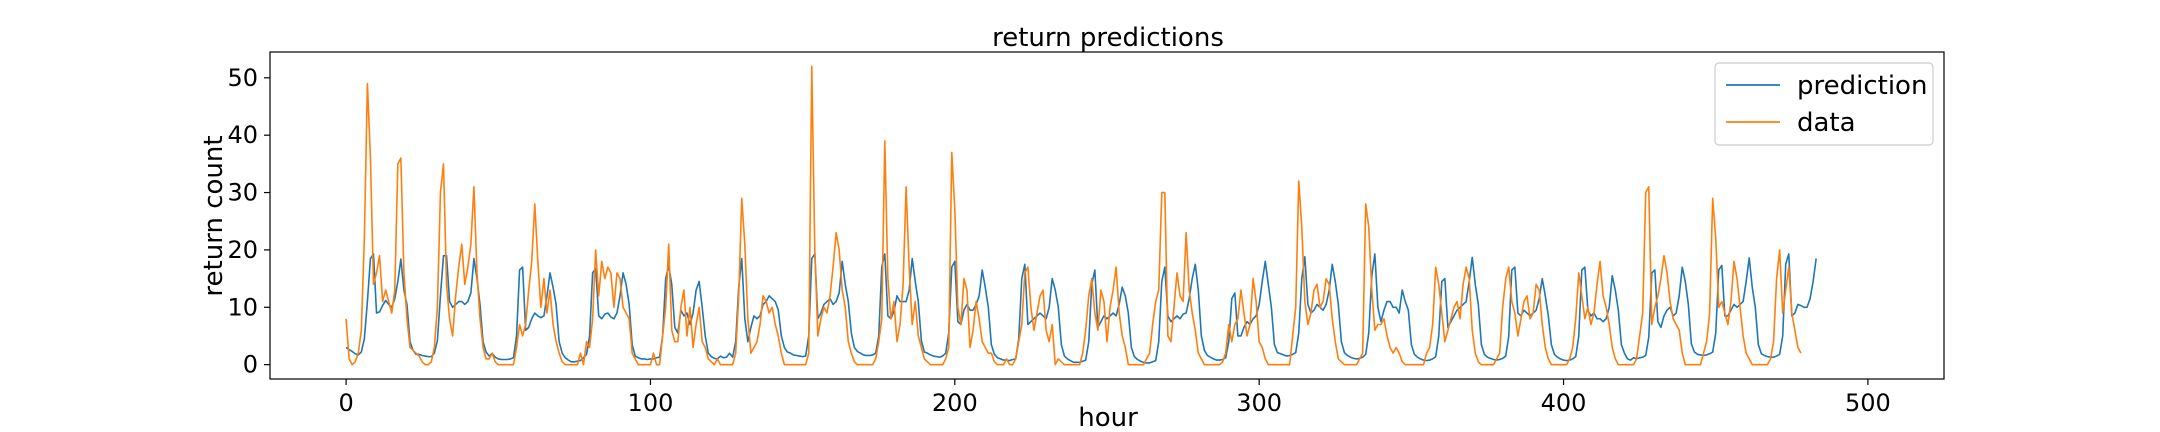  Describe the element at coordinates (242, 250) in the screenshot. I see `y-tick-label: 20` at that location.